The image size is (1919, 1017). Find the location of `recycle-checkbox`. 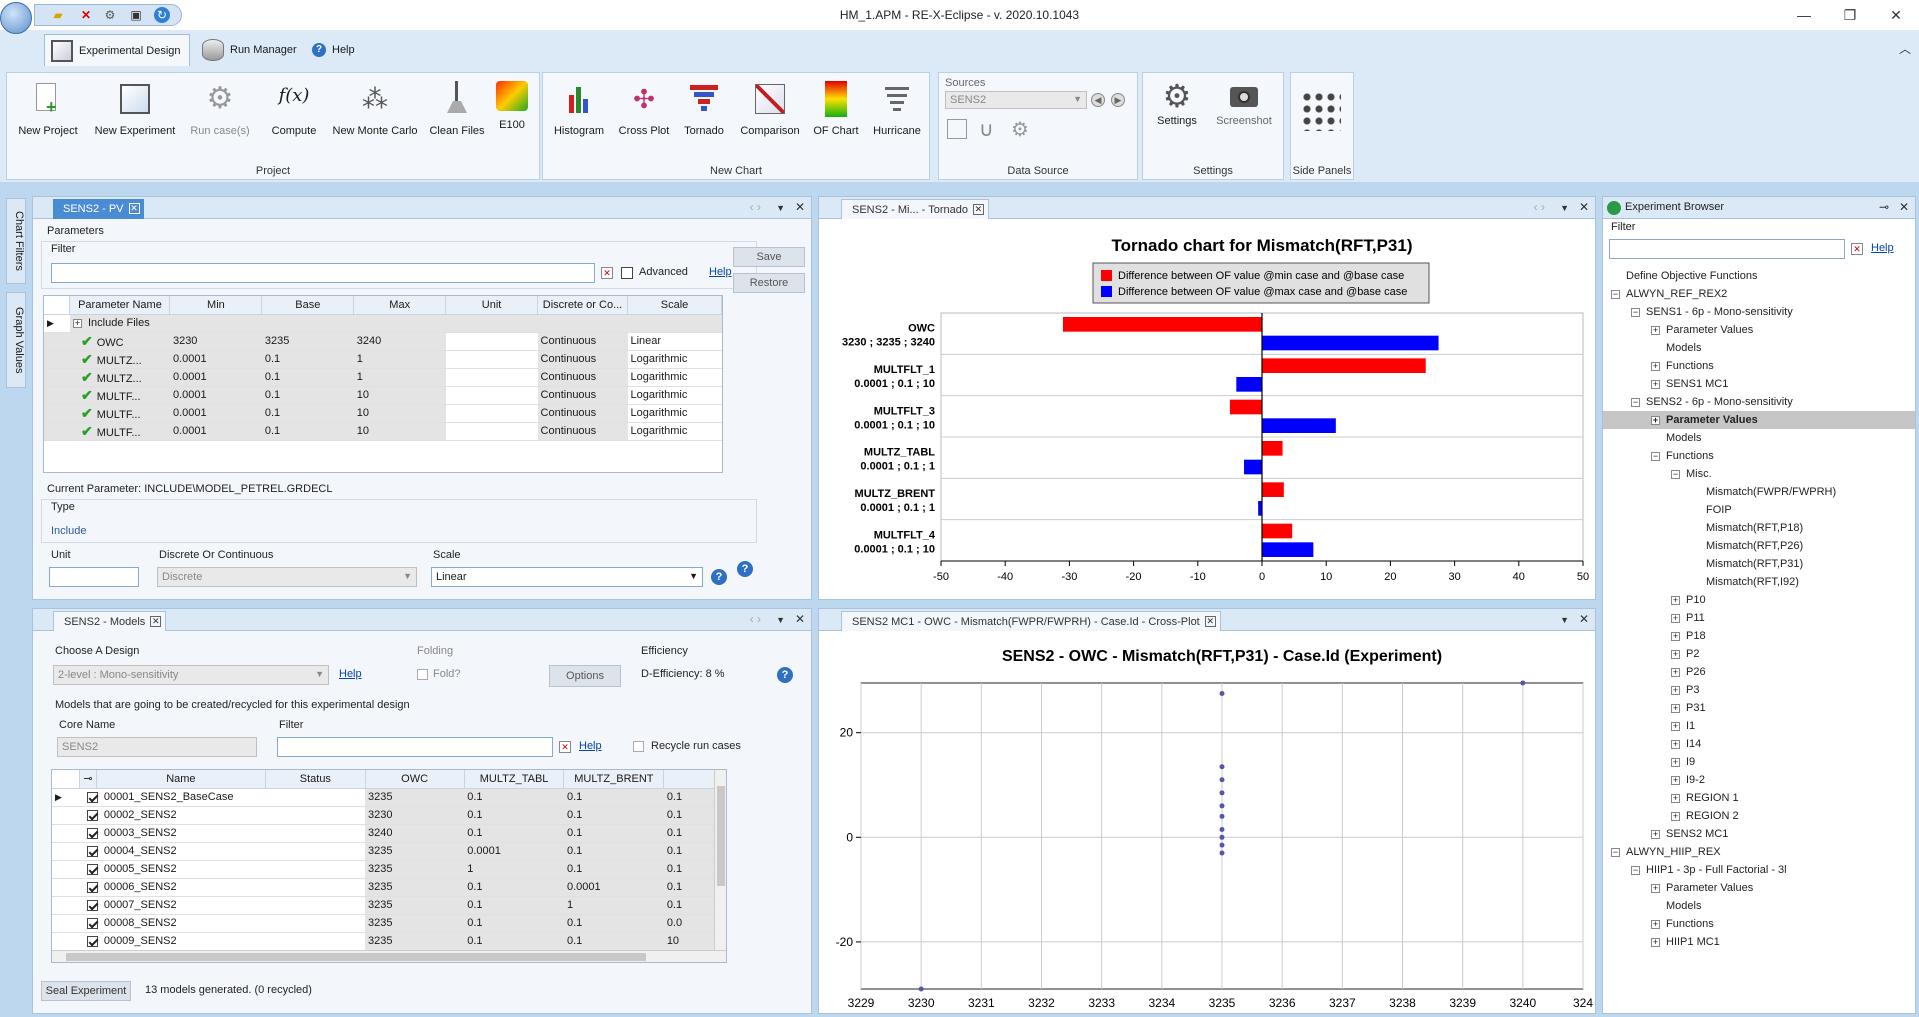

recycle-checkbox is located at coordinates (638, 746).